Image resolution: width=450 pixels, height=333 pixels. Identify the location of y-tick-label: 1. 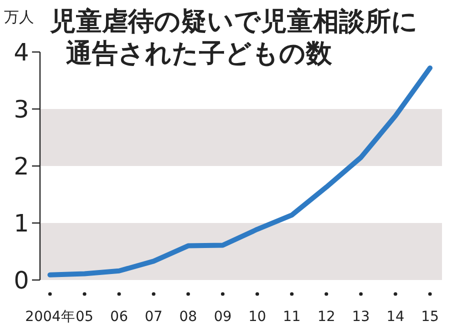
(21, 223).